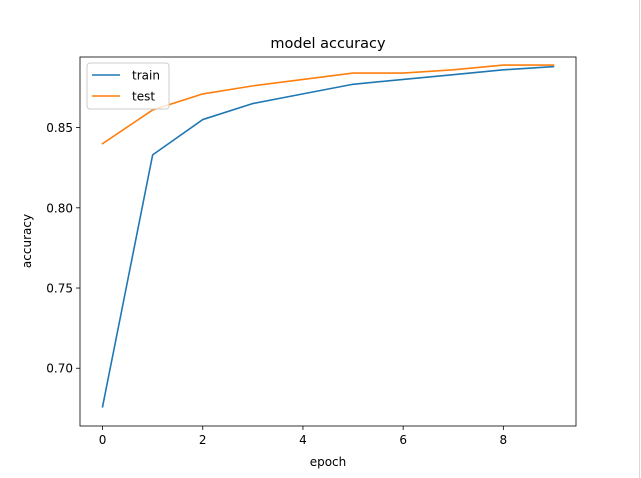 This screenshot has height=478, width=641. I want to click on x-tick-label: 0, so click(103, 440).